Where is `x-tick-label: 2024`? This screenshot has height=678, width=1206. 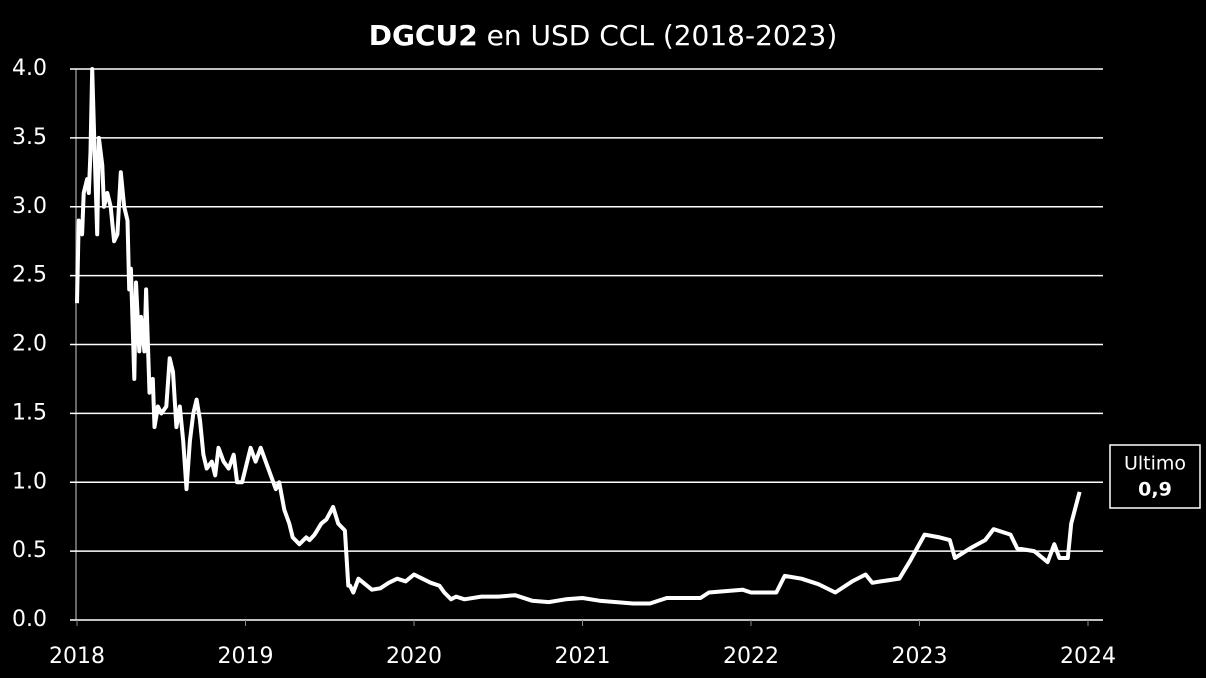
x-tick-label: 2024 is located at coordinates (1088, 656).